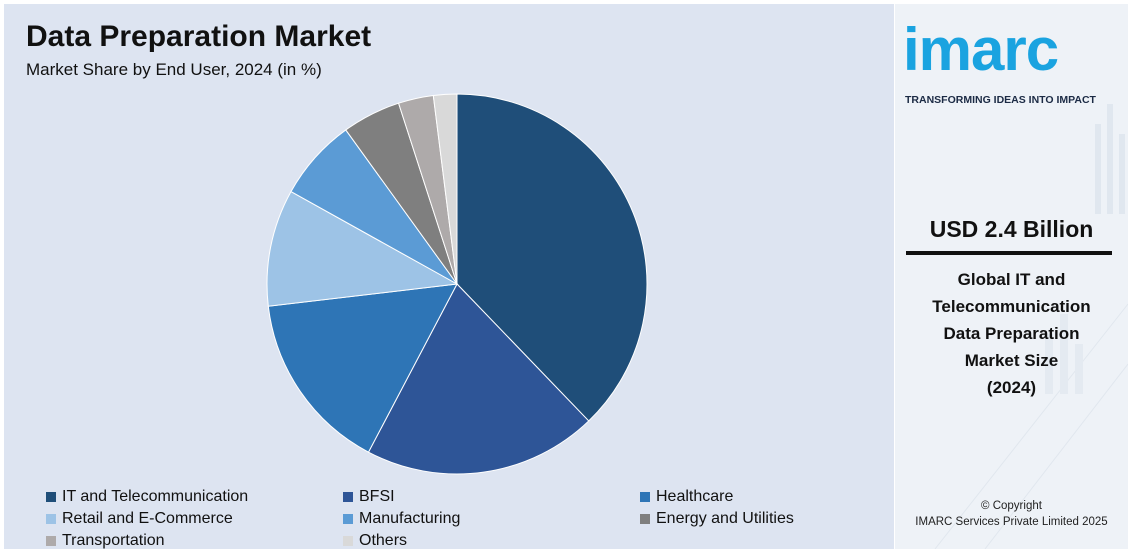 This screenshot has width=1132, height=553. I want to click on pie-slice-it-and-telecommunication, so click(552, 257).